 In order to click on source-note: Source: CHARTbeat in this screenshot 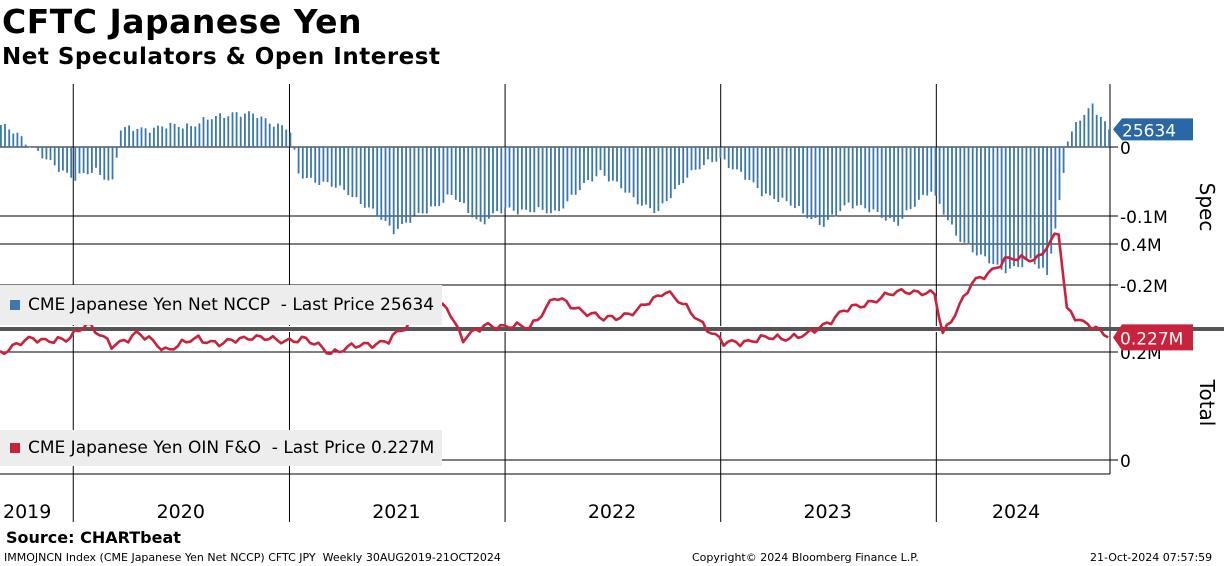, I will do `click(93, 537)`.